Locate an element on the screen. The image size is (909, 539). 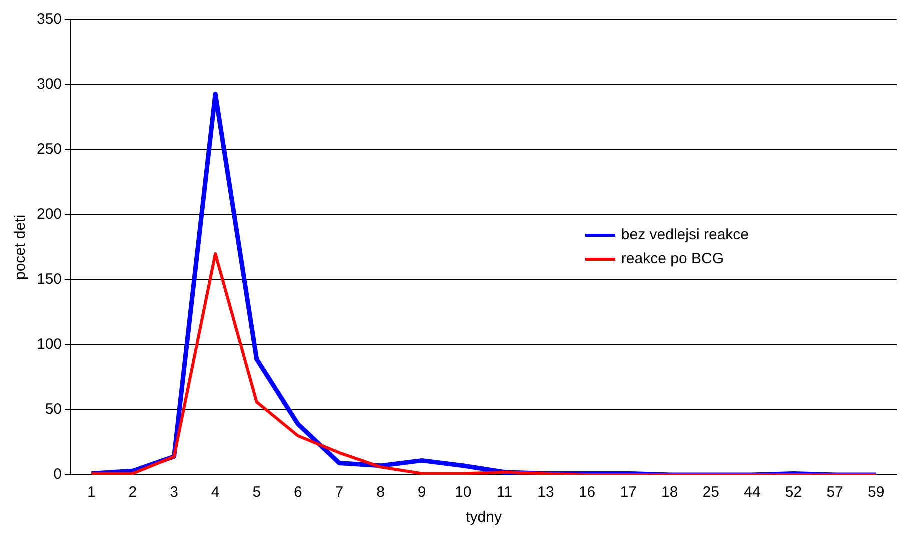
x-tick-label: 59 is located at coordinates (876, 493).